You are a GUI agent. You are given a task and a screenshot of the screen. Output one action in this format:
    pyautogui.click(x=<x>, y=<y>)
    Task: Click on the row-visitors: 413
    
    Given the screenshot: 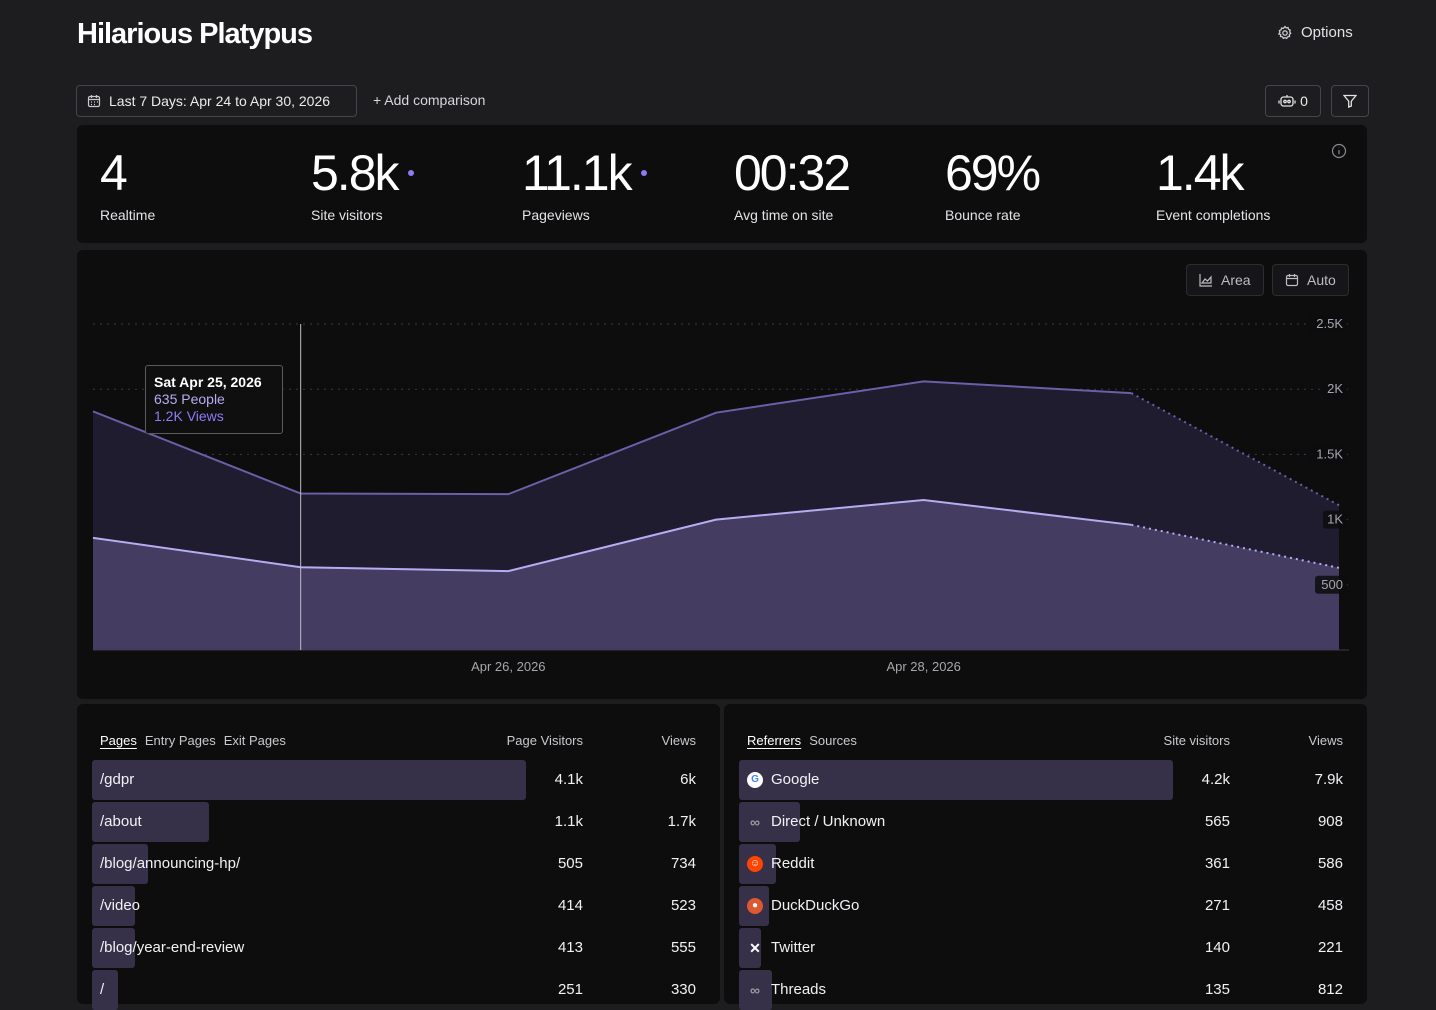 What is the action you would take?
    pyautogui.click(x=570, y=947)
    